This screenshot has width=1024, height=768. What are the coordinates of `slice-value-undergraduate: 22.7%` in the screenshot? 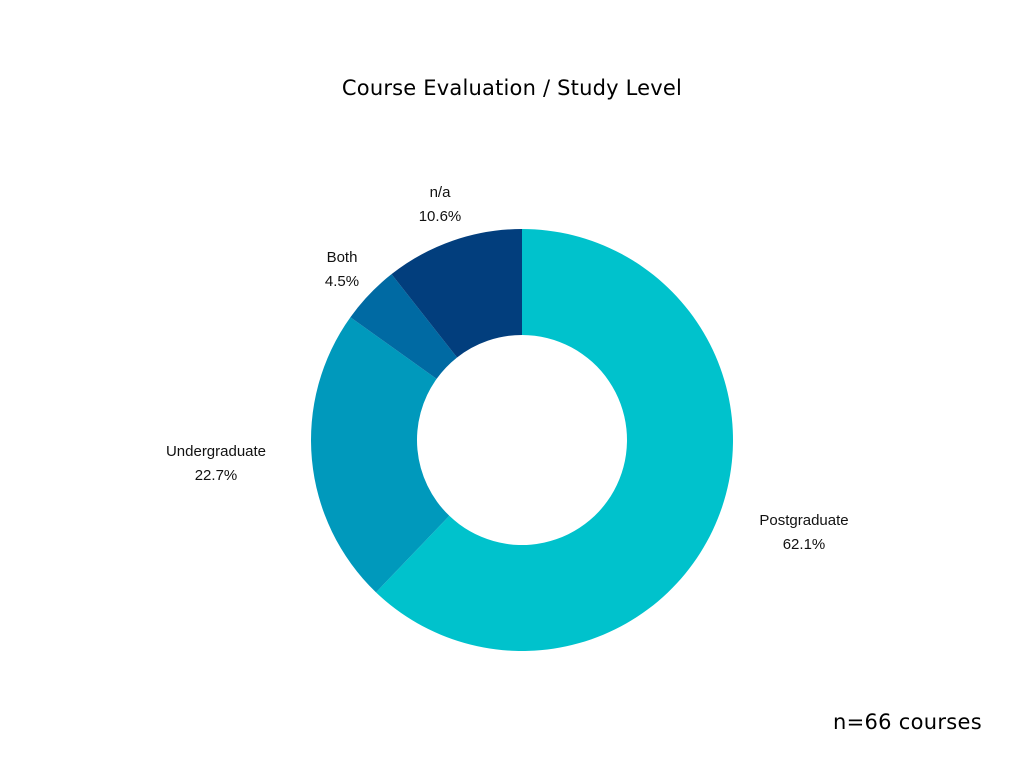 It's located at (216, 475).